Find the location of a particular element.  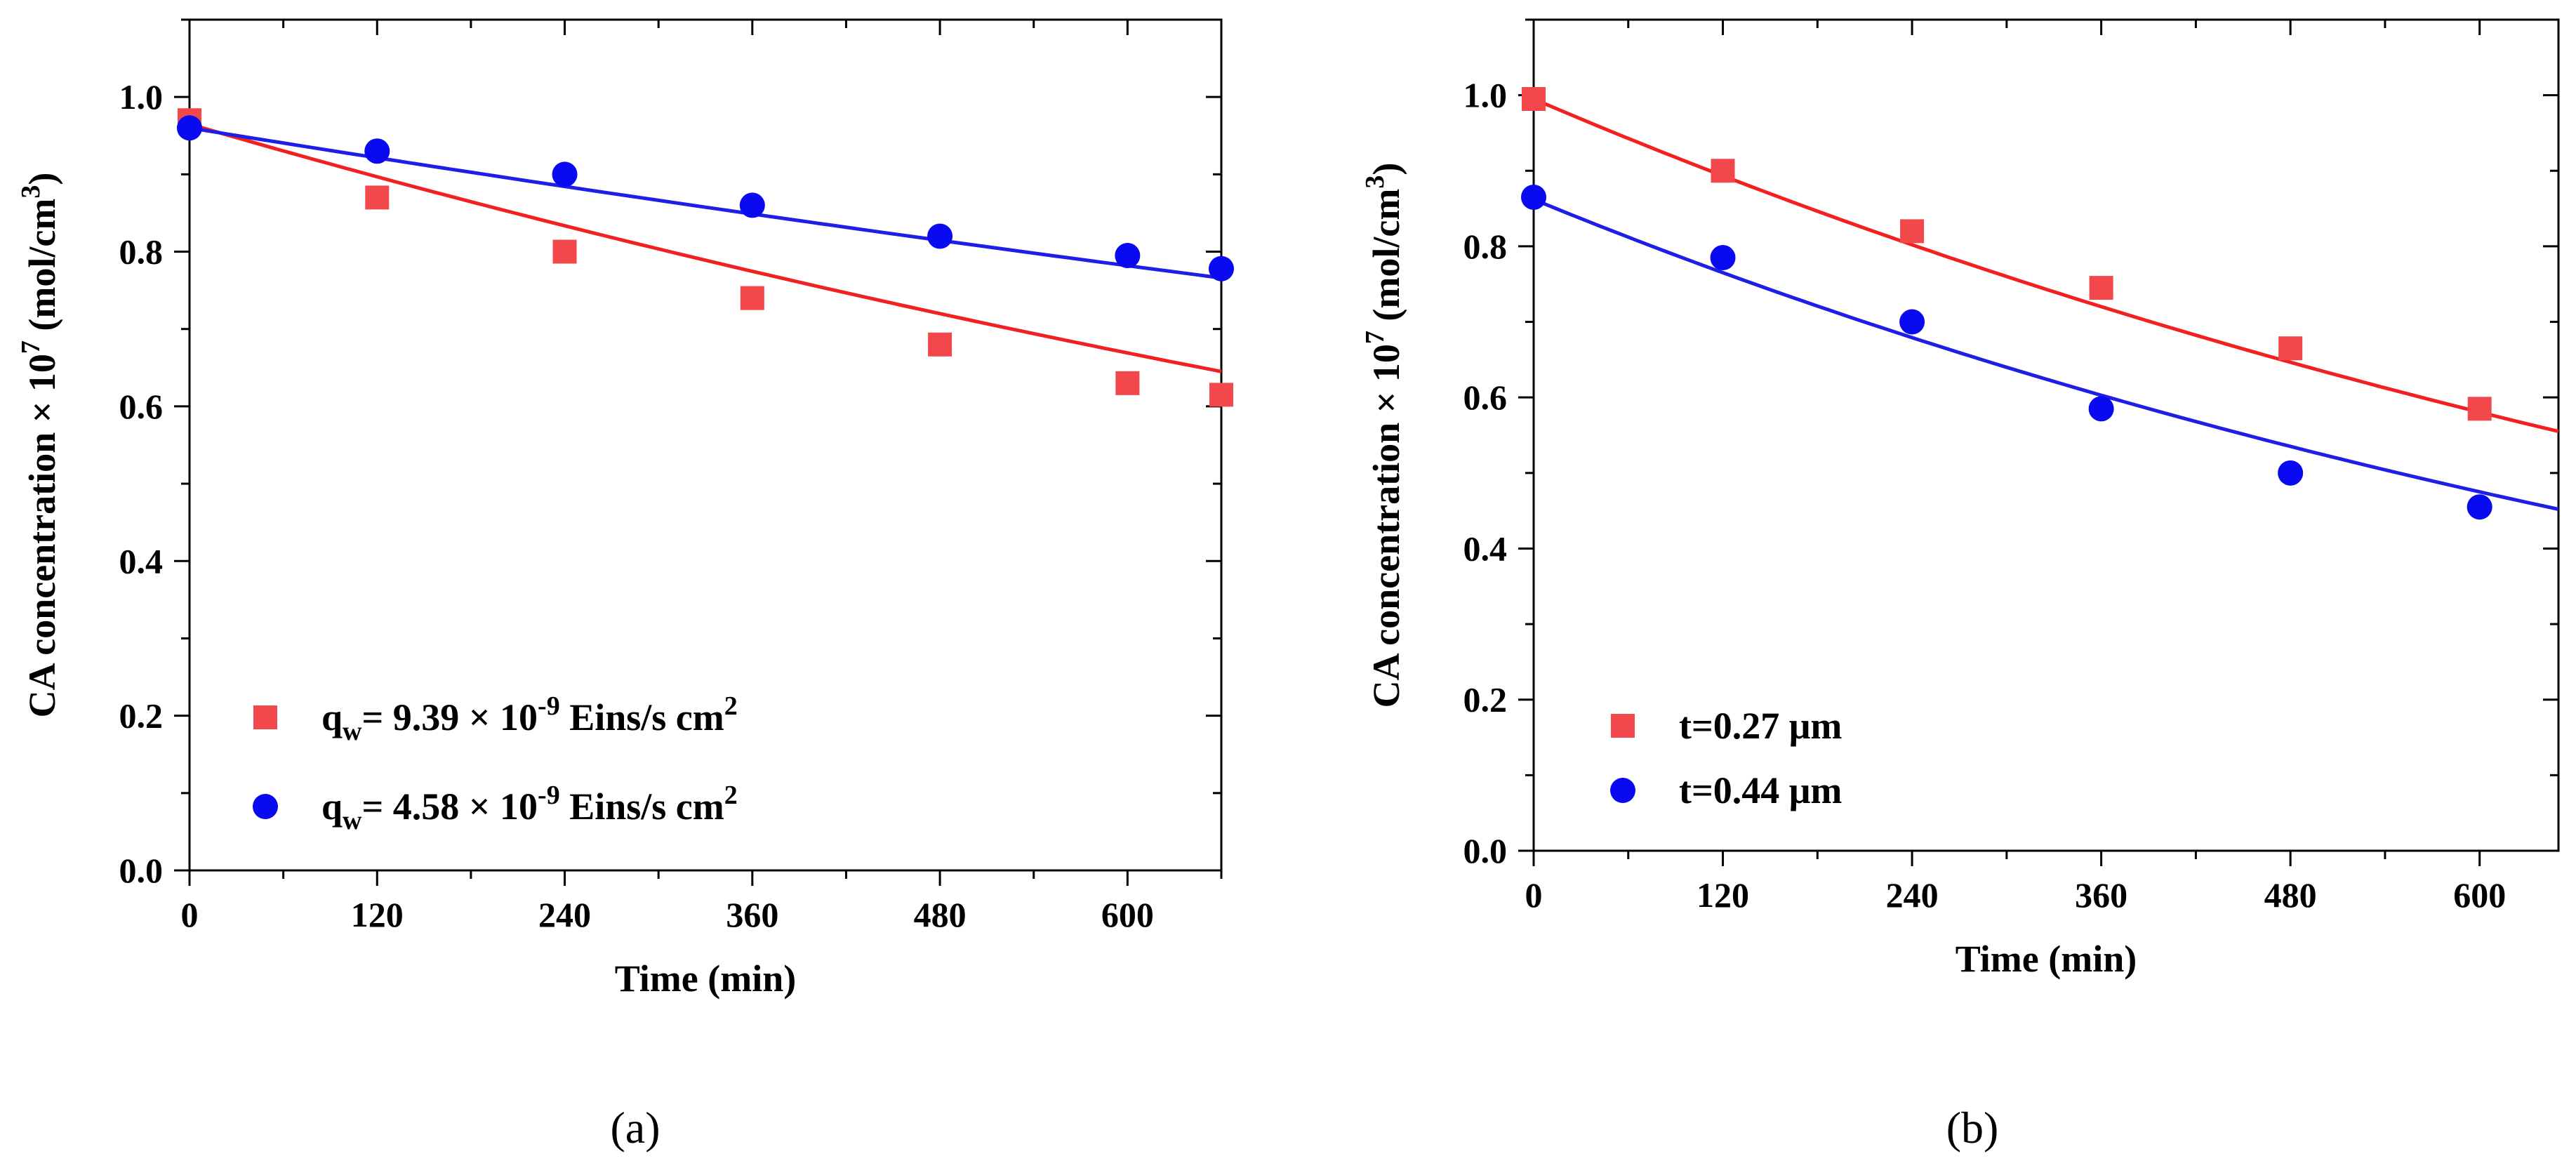

legend-middle: = 9.39 × 10 is located at coordinates (450, 717).